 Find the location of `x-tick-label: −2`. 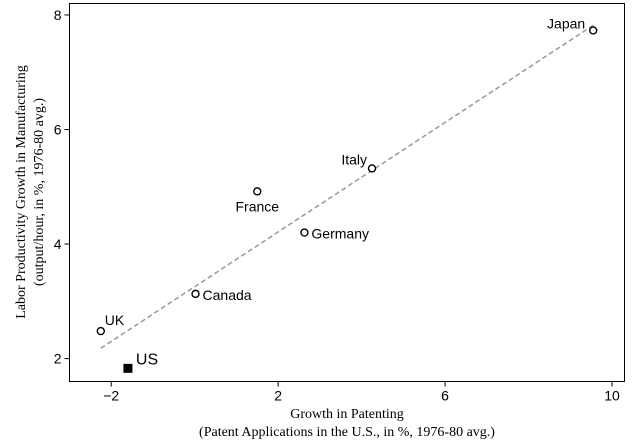

x-tick-label: −2 is located at coordinates (111, 396).